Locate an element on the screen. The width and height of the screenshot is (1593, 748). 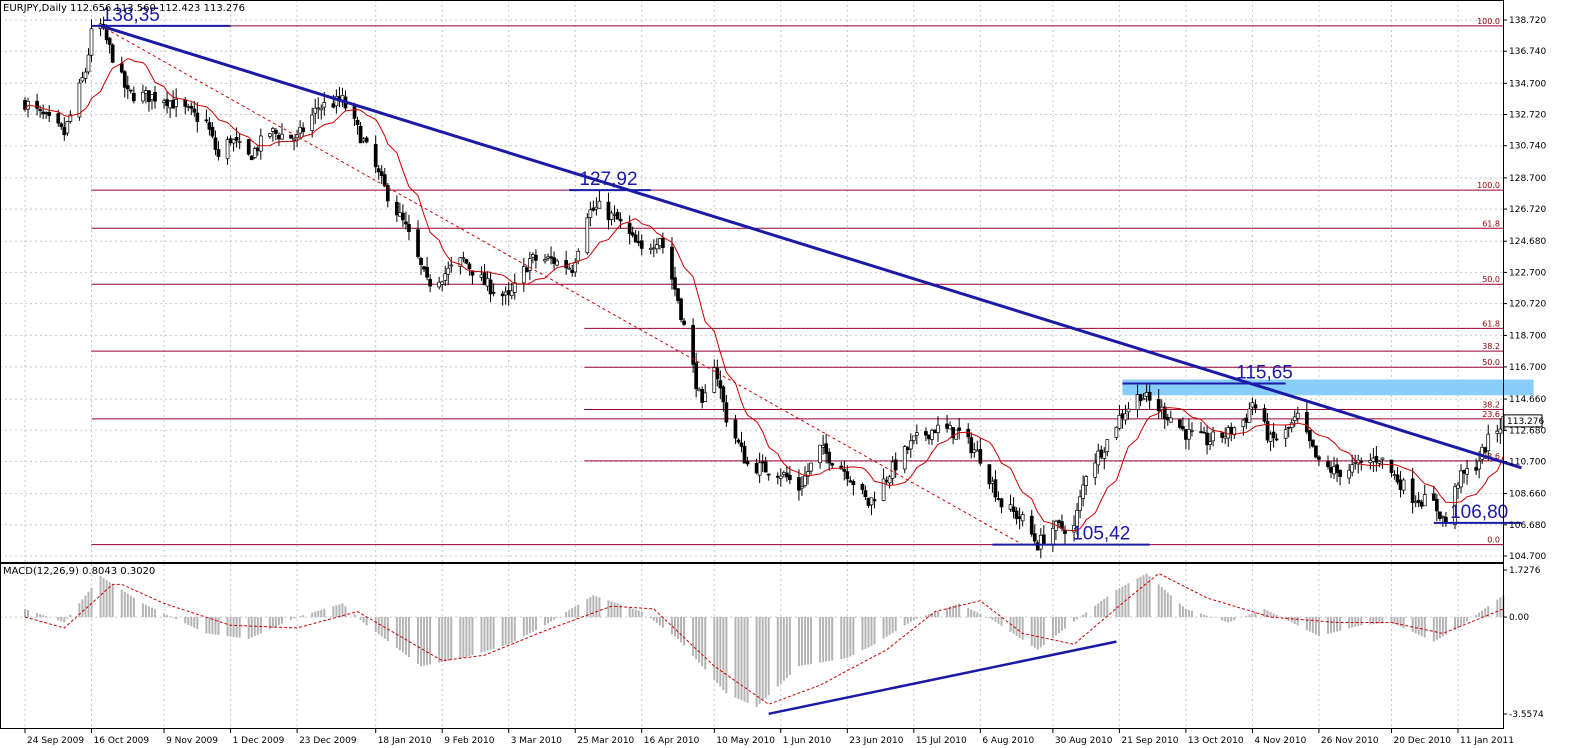
macd-divergence-trendline is located at coordinates (942, 678).